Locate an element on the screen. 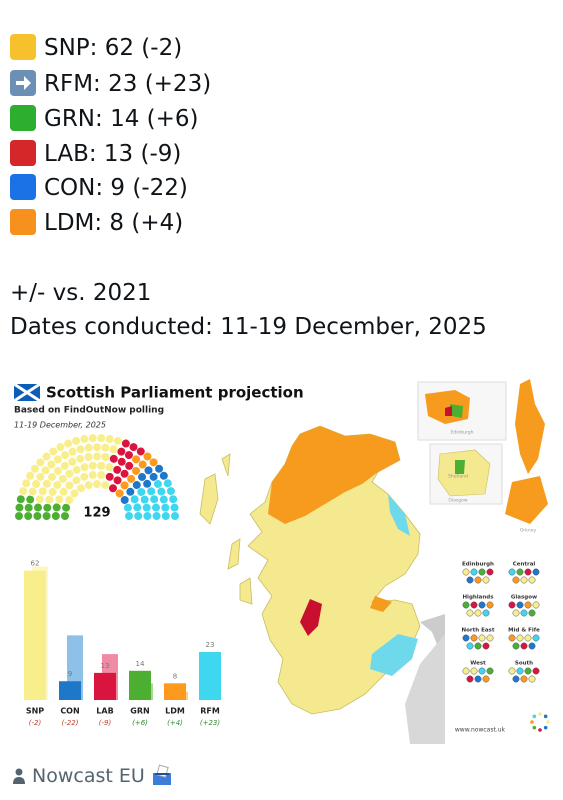 The width and height of the screenshot is (563, 800). author: Nowcast EU is located at coordinates (88, 776).